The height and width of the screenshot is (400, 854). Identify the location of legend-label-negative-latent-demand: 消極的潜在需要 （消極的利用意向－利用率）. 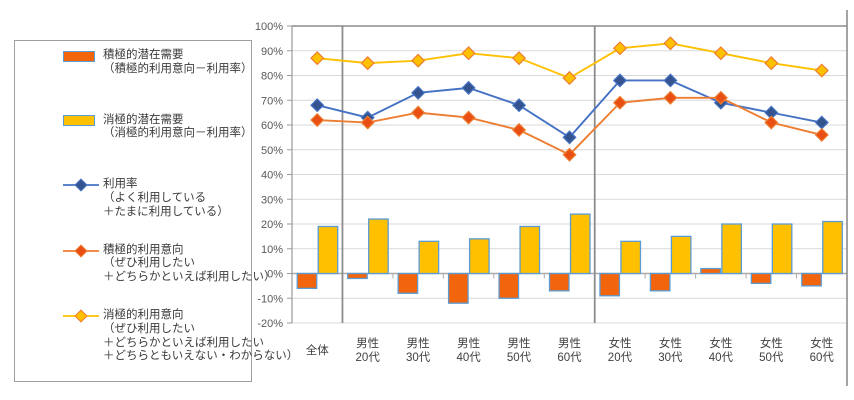
(178, 126).